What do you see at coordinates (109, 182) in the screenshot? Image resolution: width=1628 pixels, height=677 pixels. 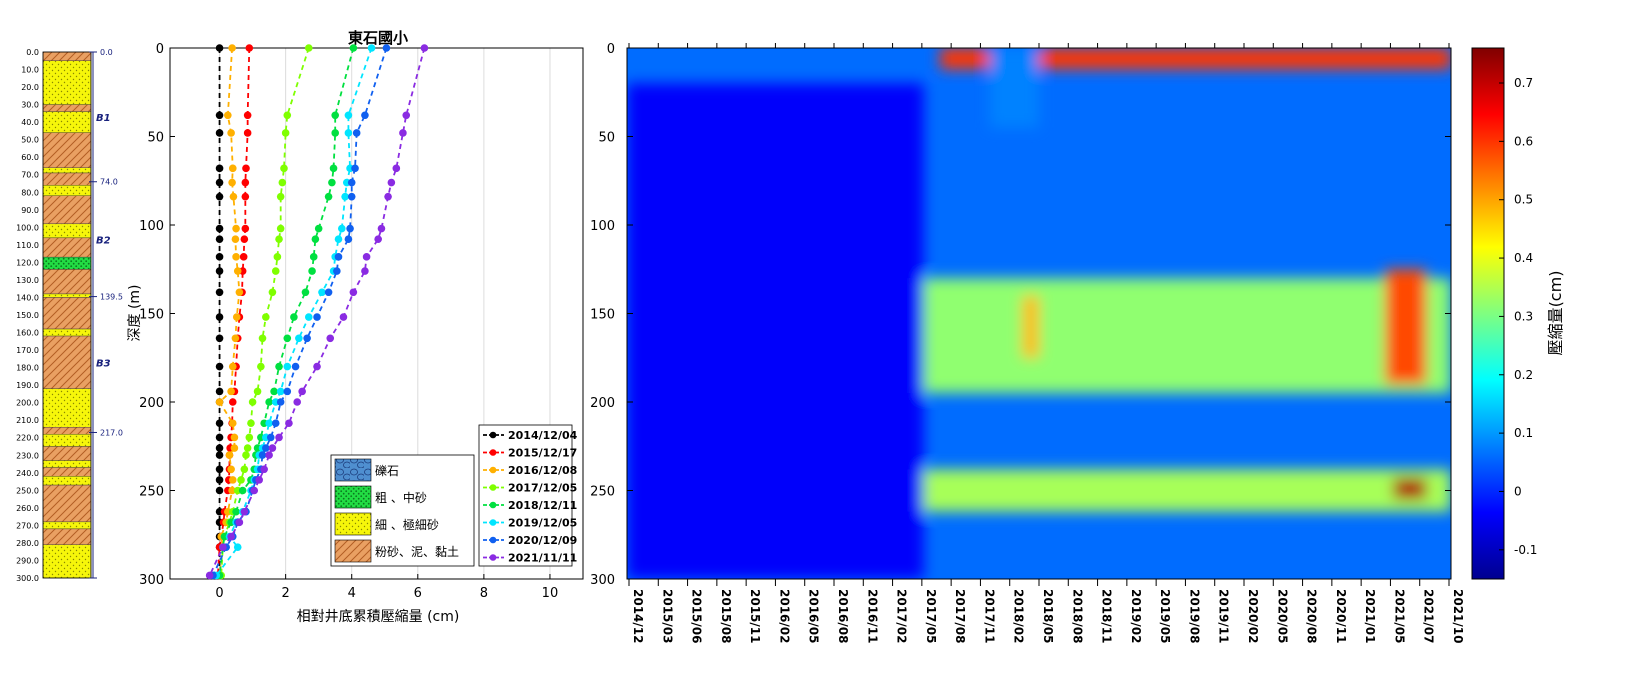 I see `strata-boundary-label: 74.0` at bounding box center [109, 182].